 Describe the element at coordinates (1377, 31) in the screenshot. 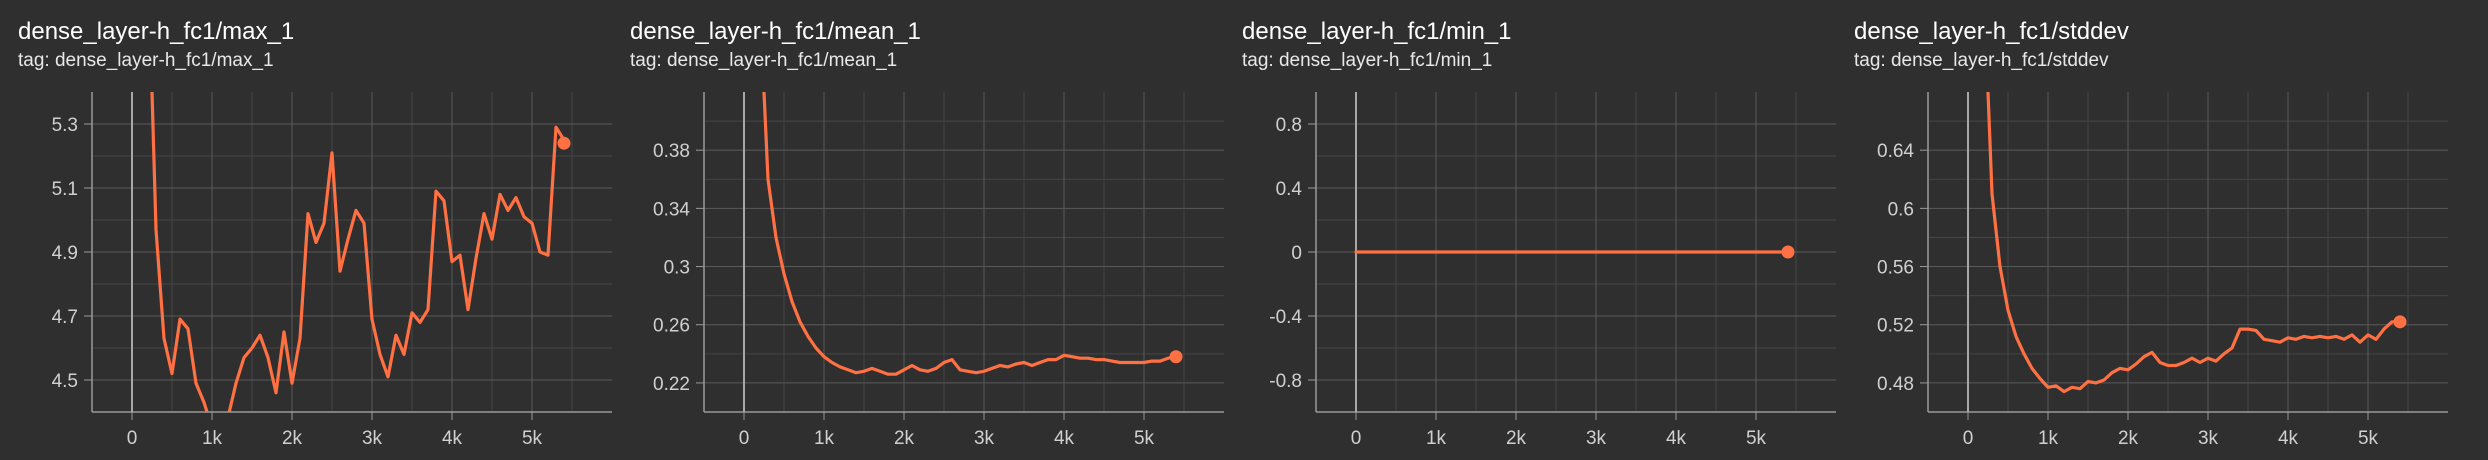

I see `chart-title: dense_layer-h_fc1/min_1` at that location.